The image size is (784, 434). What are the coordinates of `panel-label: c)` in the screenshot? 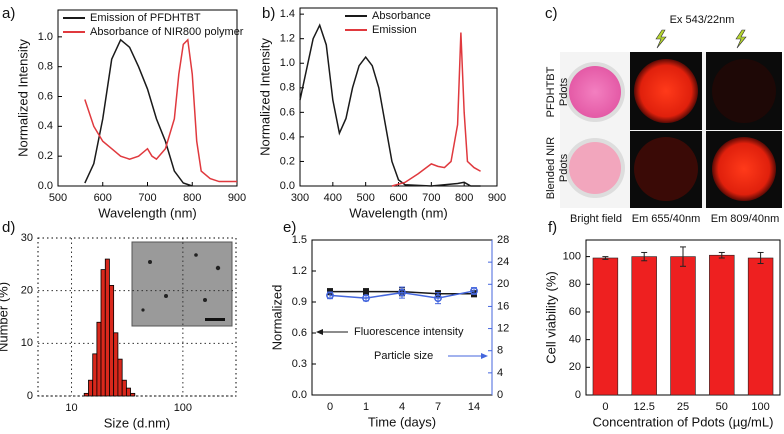 It's located at (551, 13).